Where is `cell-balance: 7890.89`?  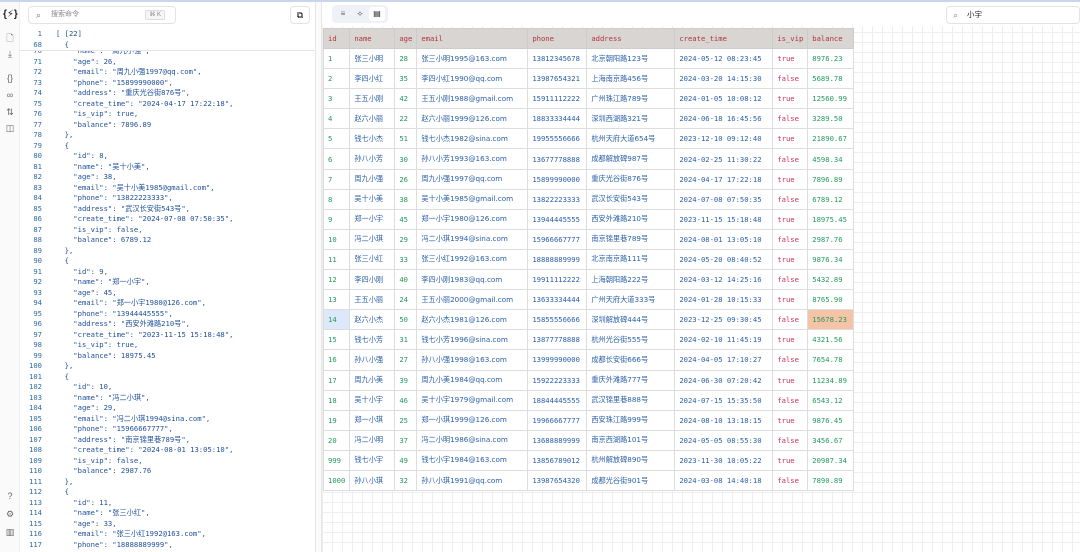
cell-balance: 7890.89 is located at coordinates (831, 480).